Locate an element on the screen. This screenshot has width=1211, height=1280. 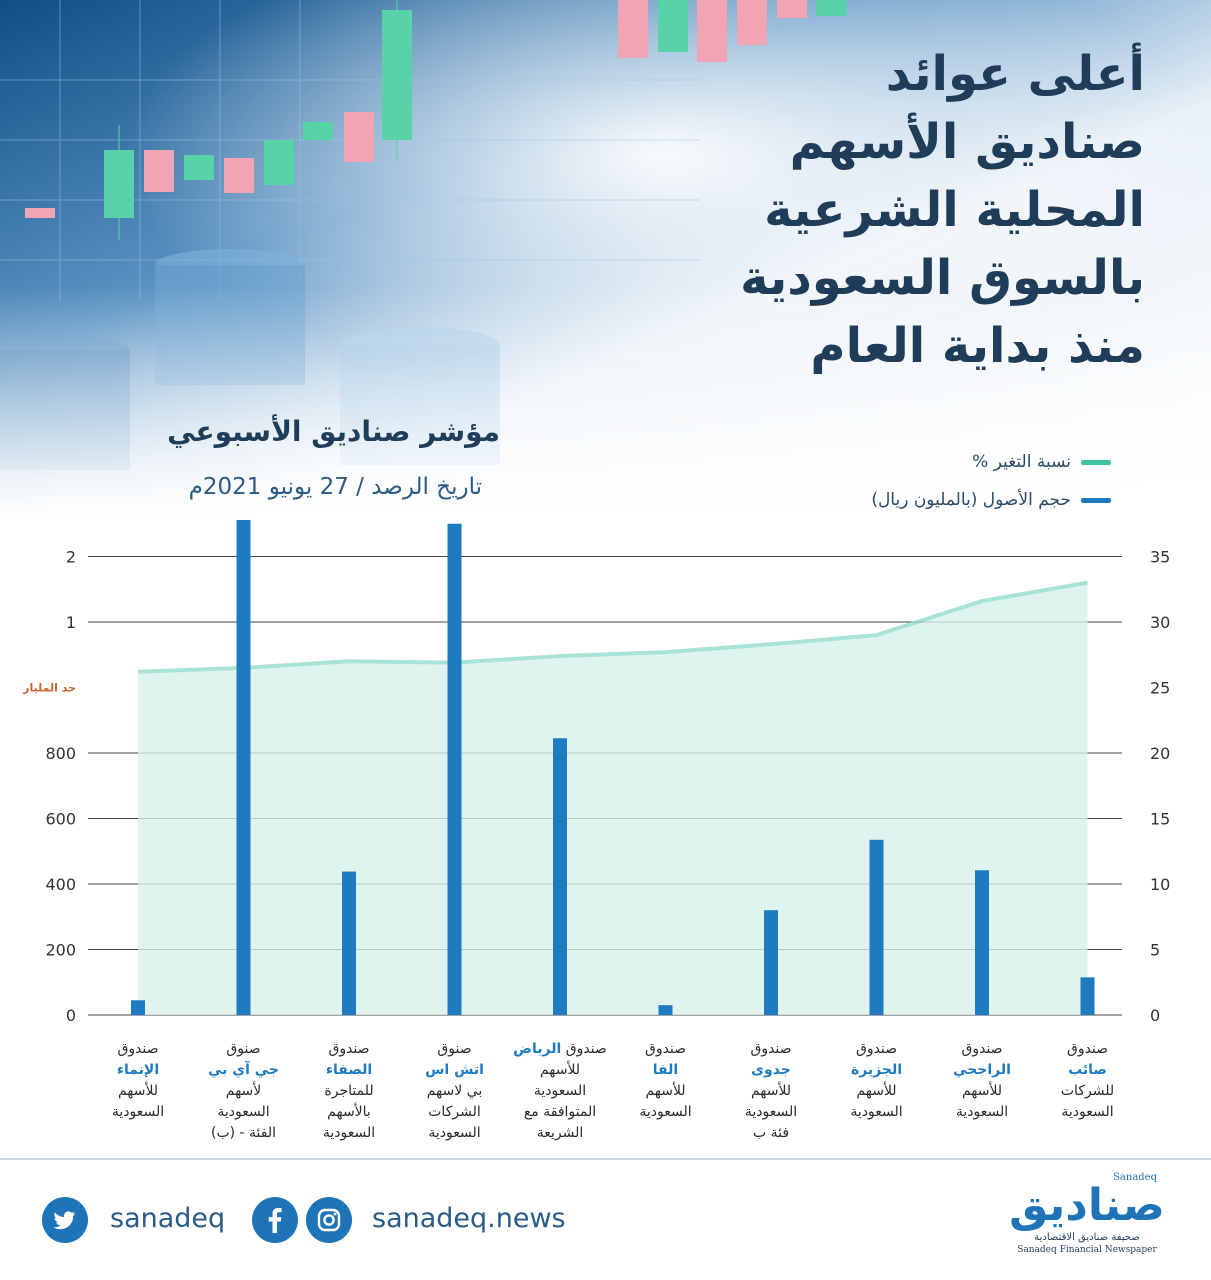
title-line-2: صناديق الأسهم is located at coordinates (967, 142).